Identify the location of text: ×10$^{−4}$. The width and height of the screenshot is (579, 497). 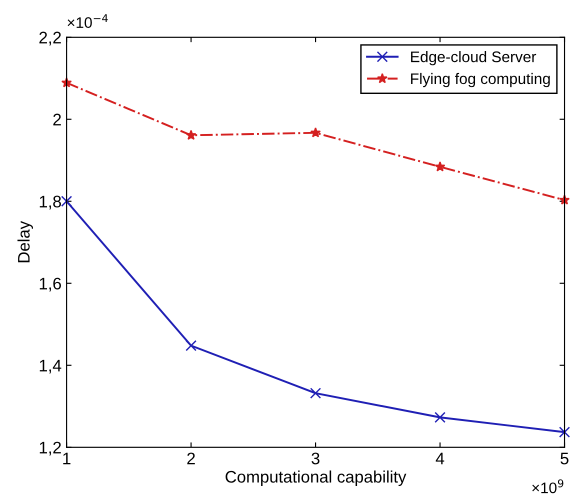
(88, 21).